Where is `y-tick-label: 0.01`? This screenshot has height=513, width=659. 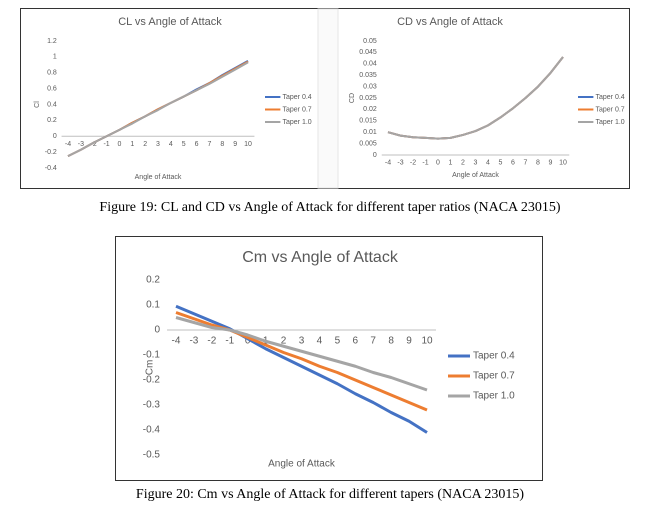
y-tick-label: 0.01 is located at coordinates (370, 132).